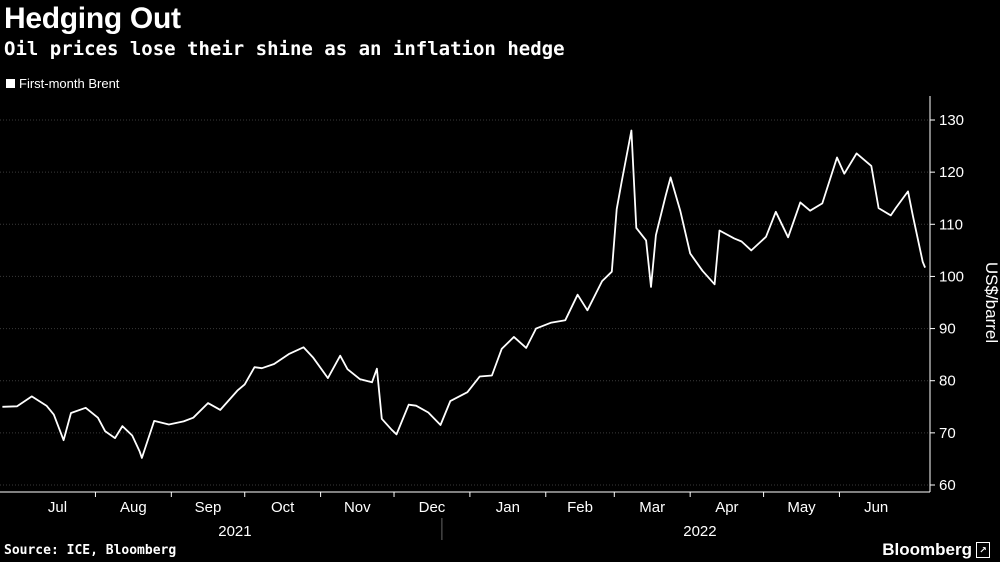 This screenshot has width=1000, height=562. Describe the element at coordinates (699, 531) in the screenshot. I see `year-label: 2022` at that location.